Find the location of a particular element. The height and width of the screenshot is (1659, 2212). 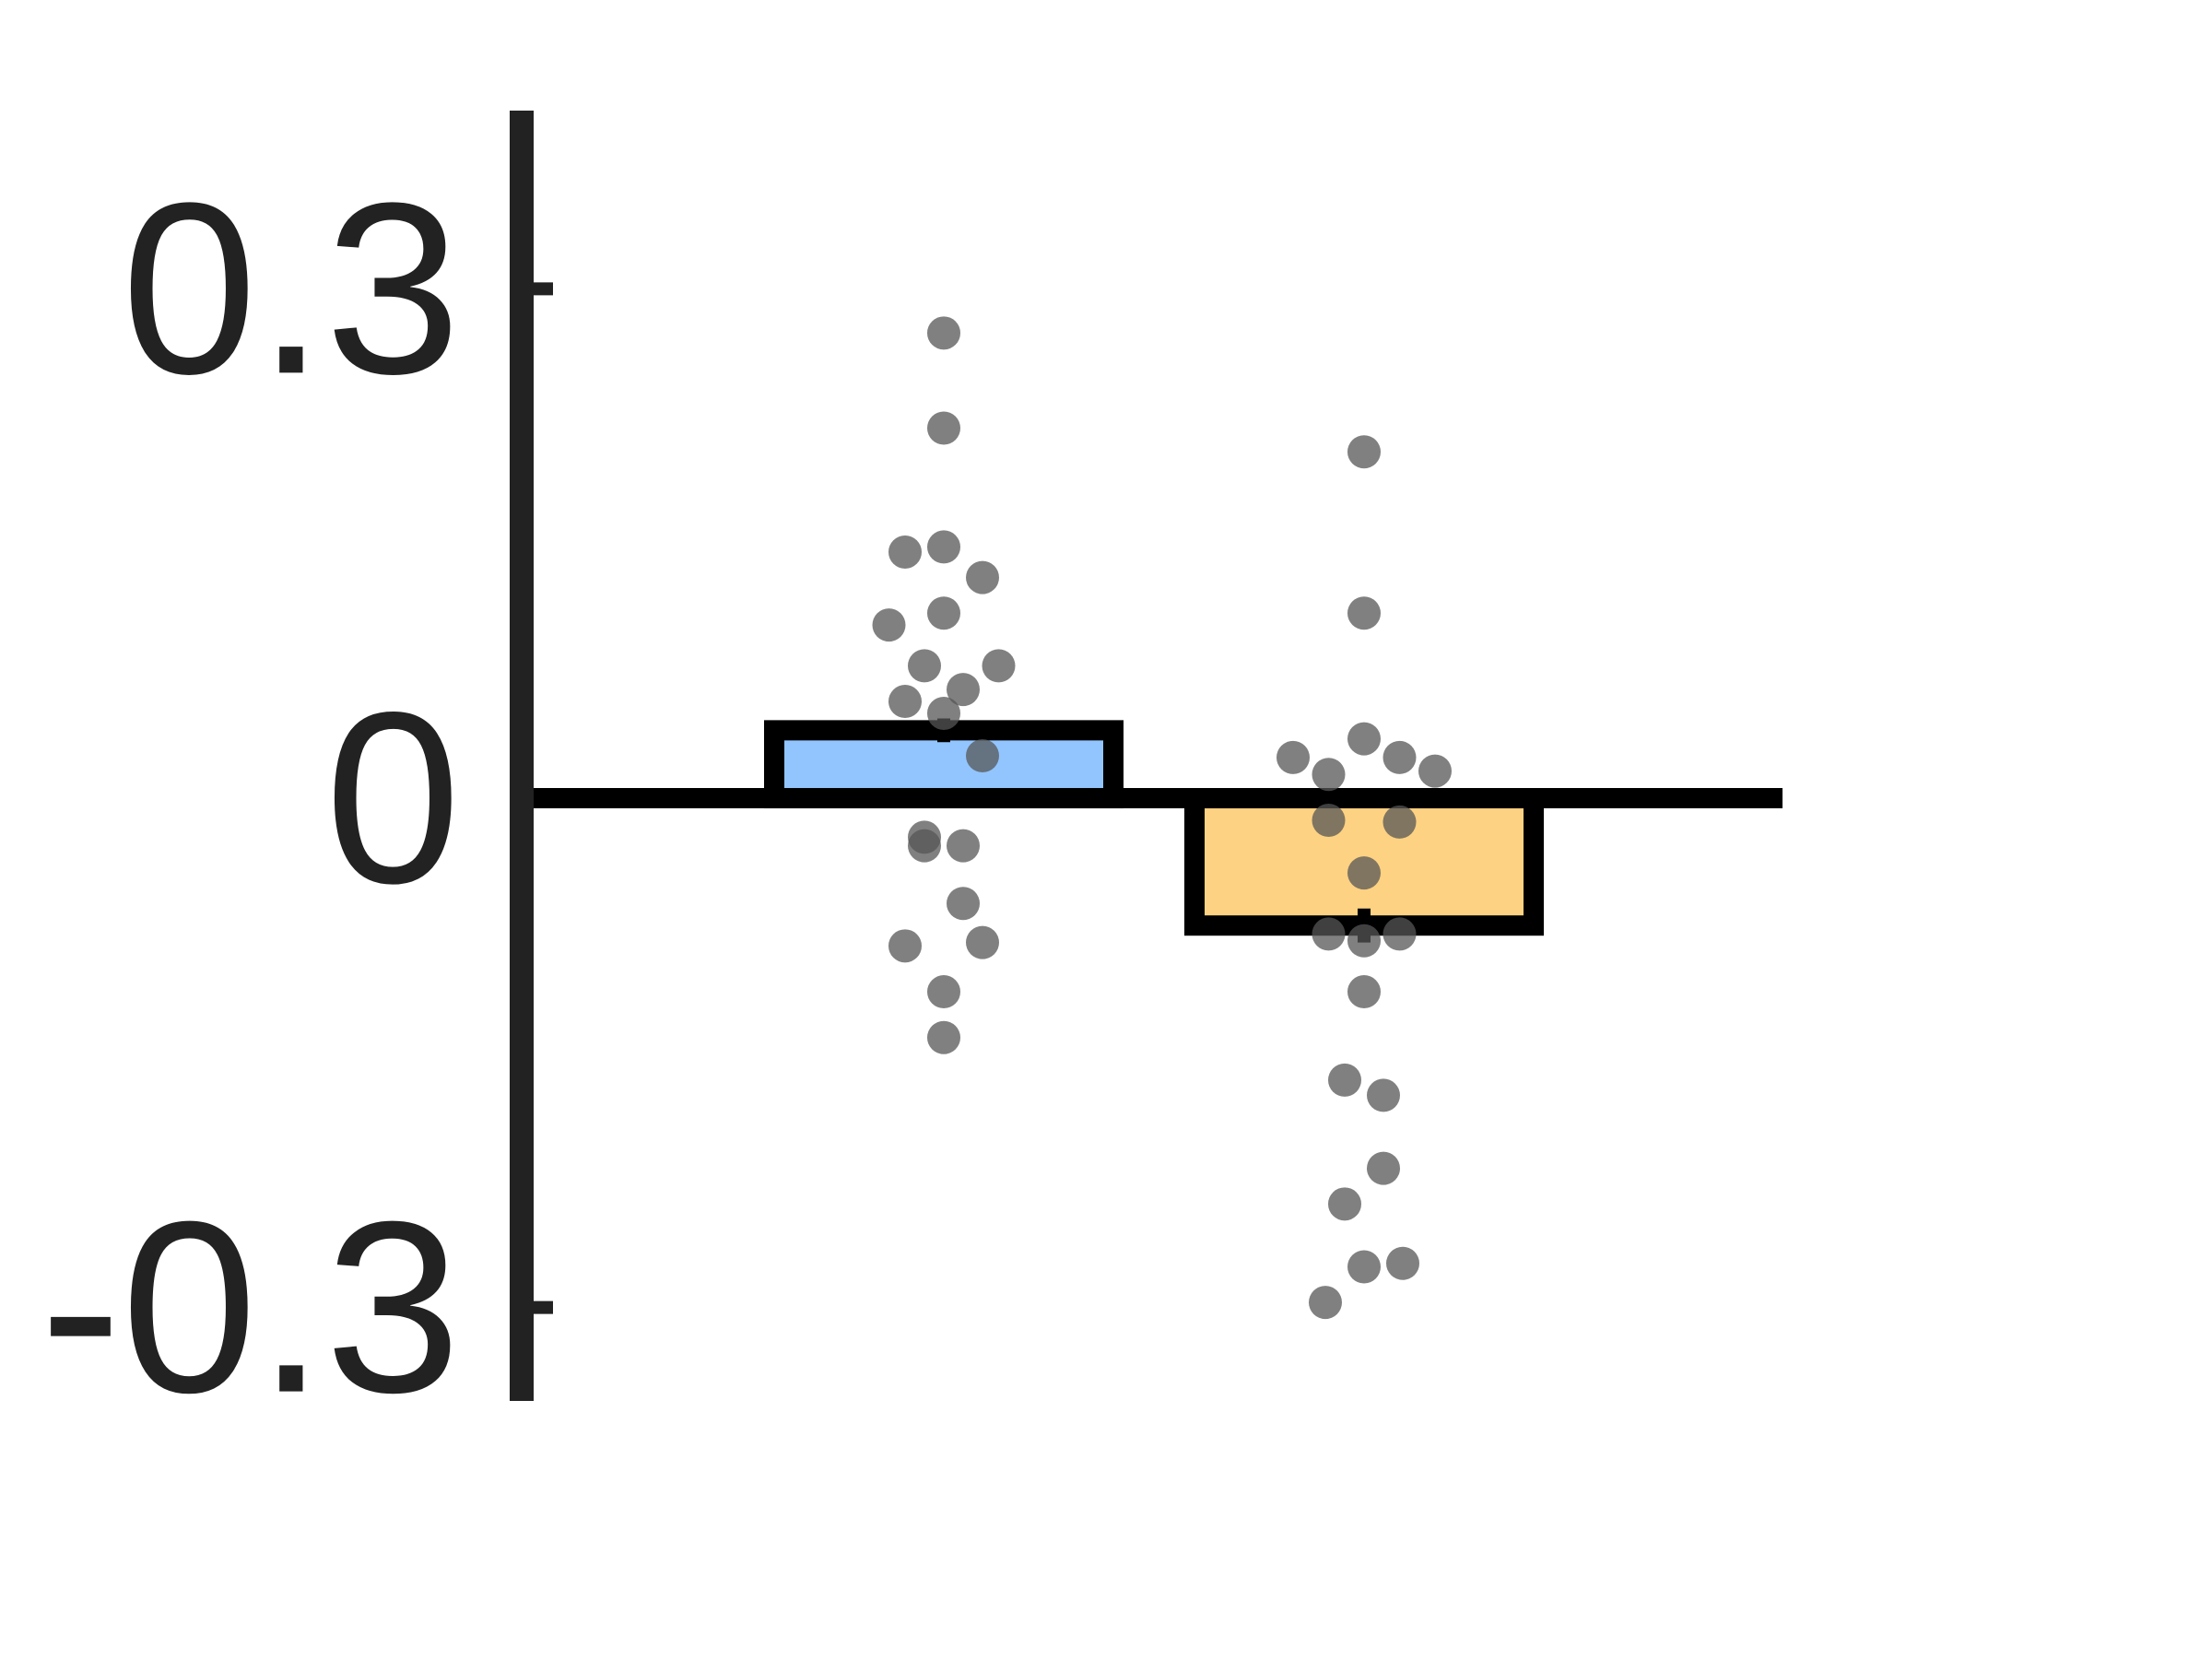

y-tick-label: 0.3 is located at coordinates (291, 288).